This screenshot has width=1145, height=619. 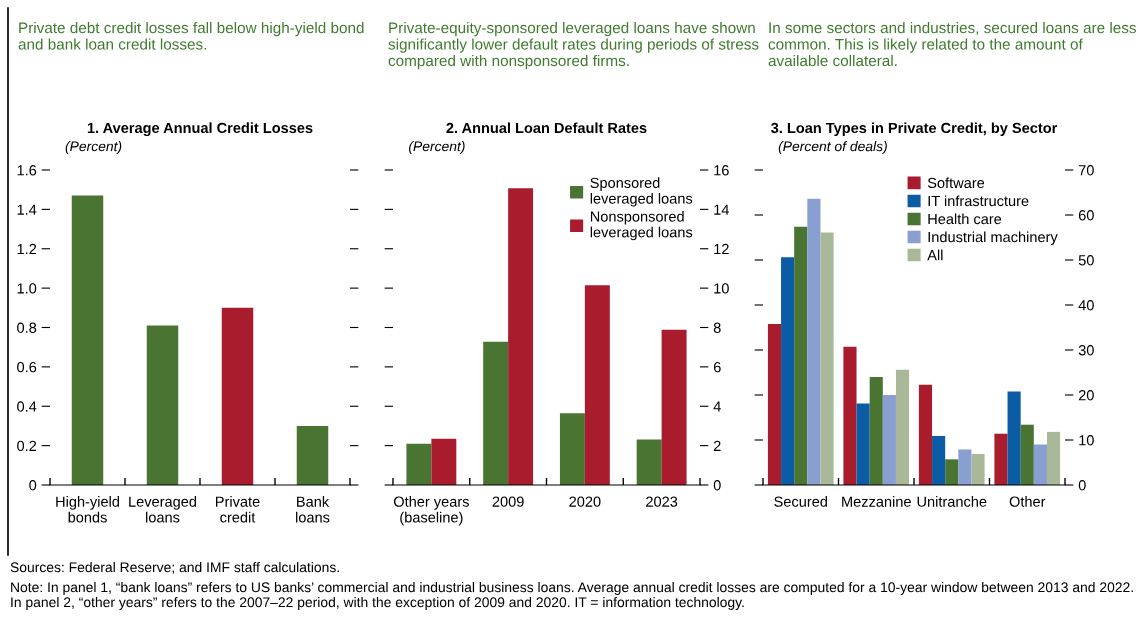 What do you see at coordinates (641, 225) in the screenshot?
I see `legend-label: Nonsponsored leveraged loans` at bounding box center [641, 225].